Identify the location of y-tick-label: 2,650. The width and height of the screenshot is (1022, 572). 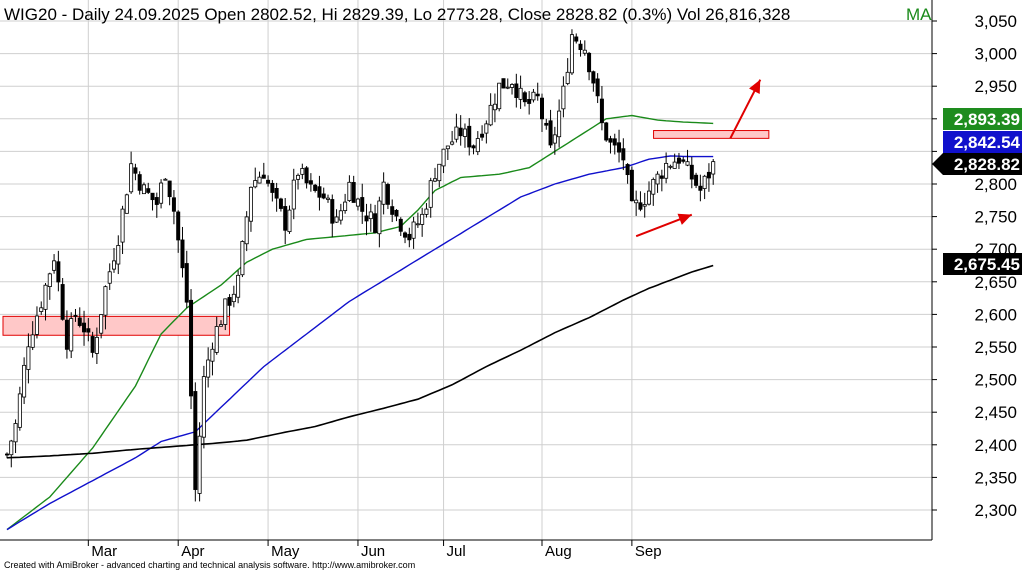
(995, 282).